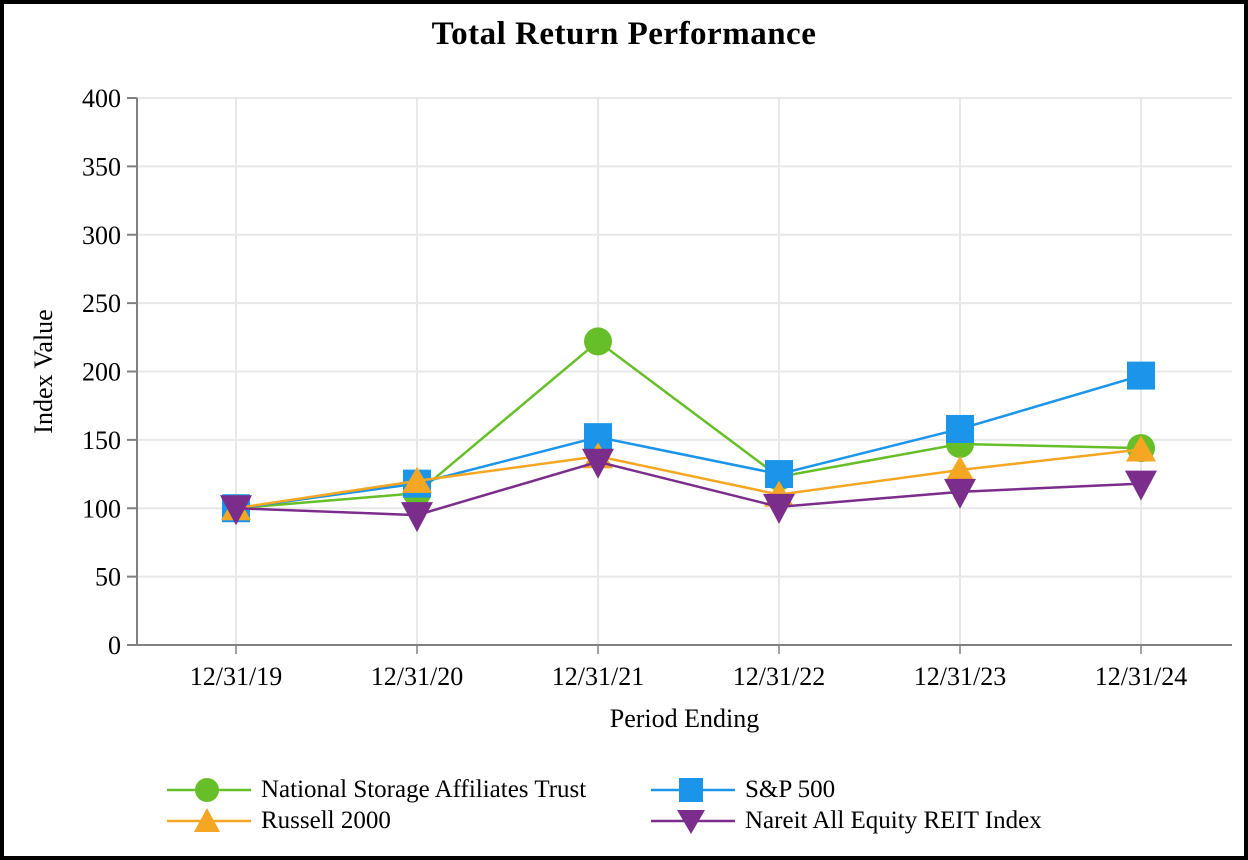  Describe the element at coordinates (101, 235) in the screenshot. I see `y-tick-label: 300` at that location.